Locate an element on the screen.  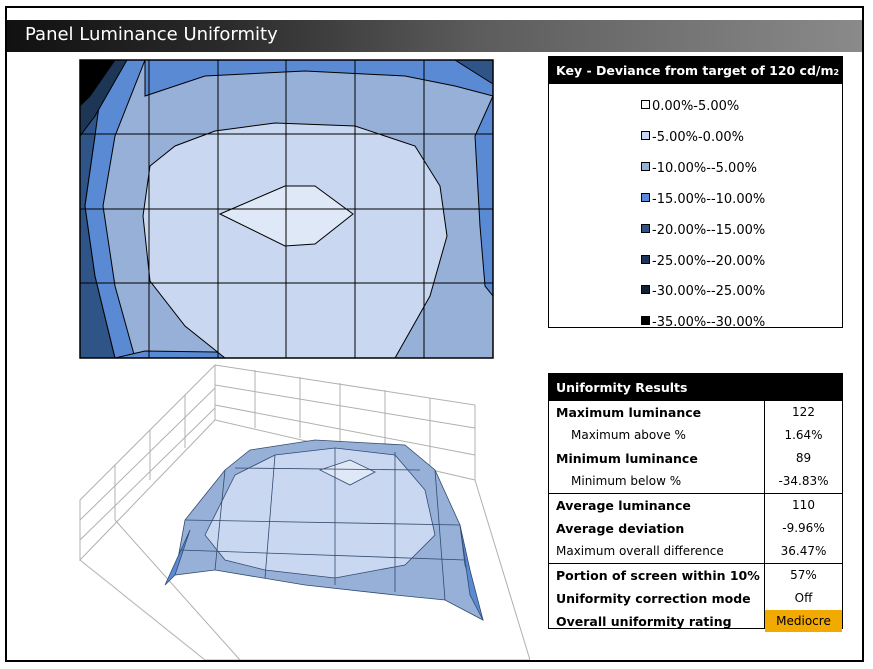
row-label: Portion of screen within 10% is located at coordinates (658, 575).